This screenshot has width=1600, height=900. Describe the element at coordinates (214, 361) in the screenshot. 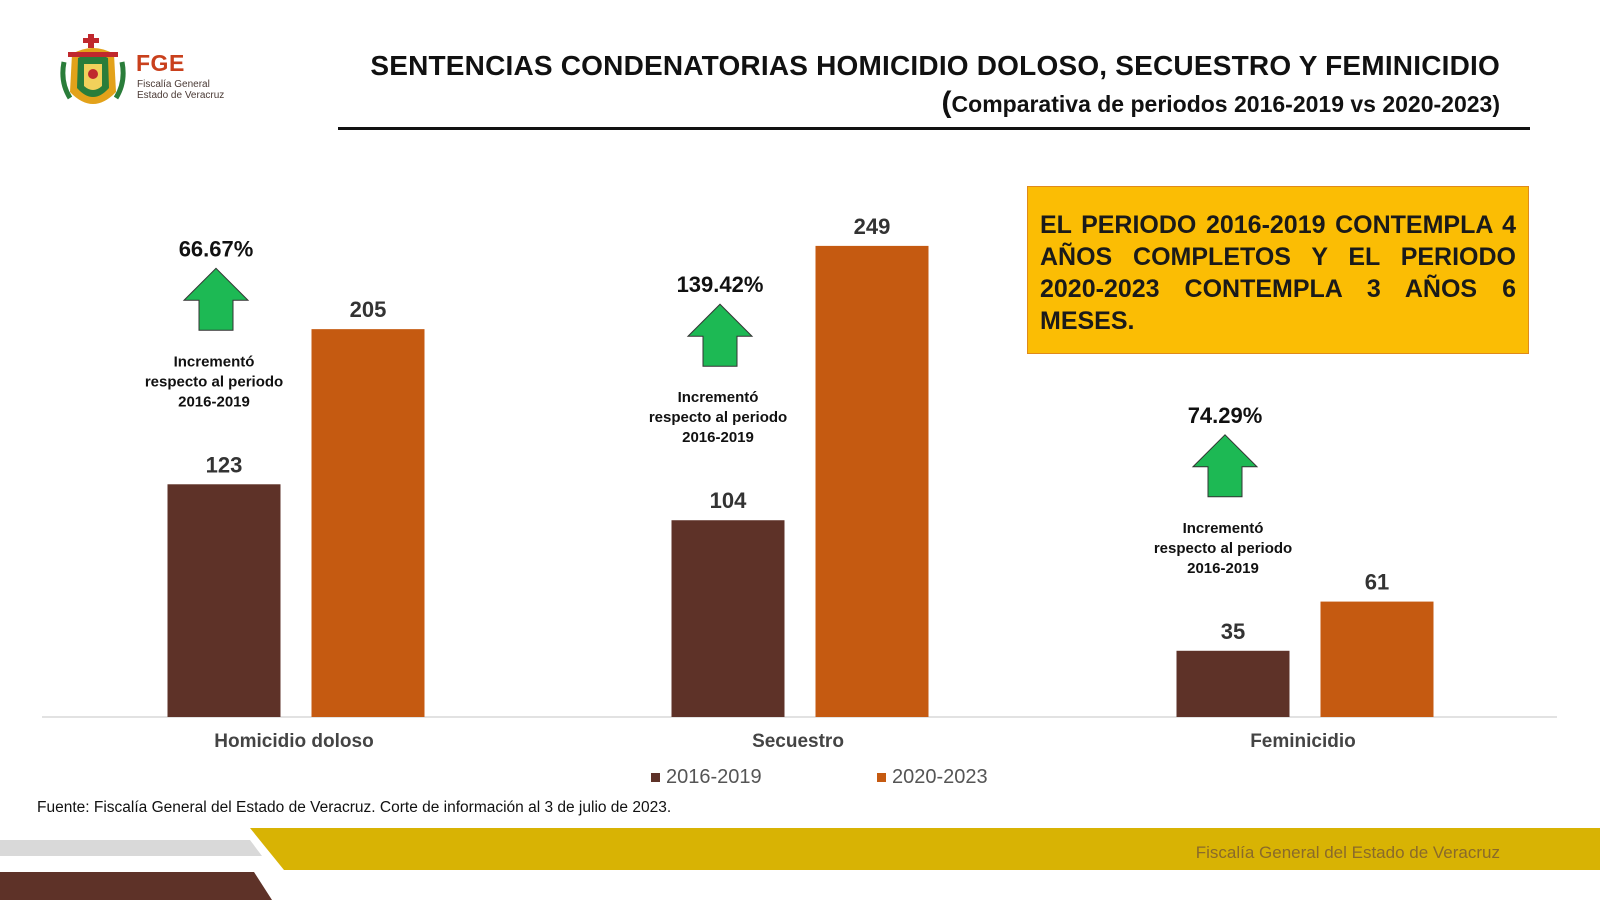

I see `increment-text-homicidio-doloso-line1: Incrementó` at that location.